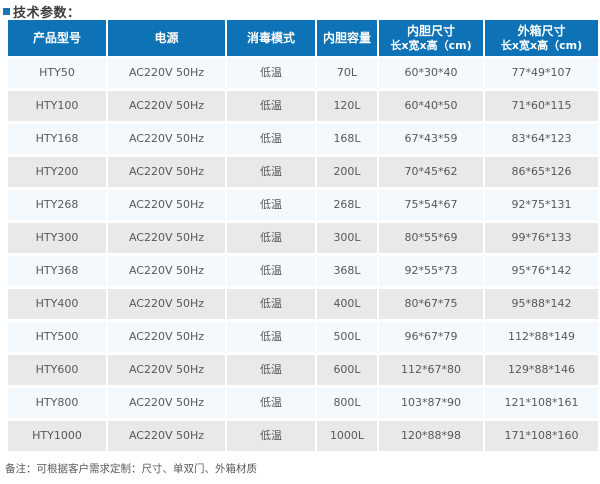  Describe the element at coordinates (347, 238) in the screenshot. I see `table-cell: 300L` at that location.